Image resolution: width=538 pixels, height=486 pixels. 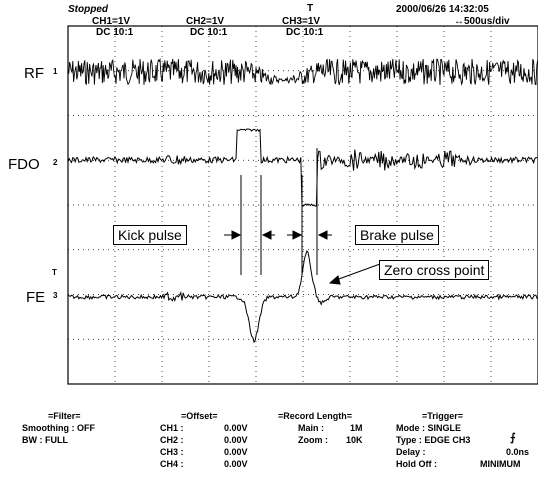 I want to click on record-main-value: 1M, so click(x=356, y=428).